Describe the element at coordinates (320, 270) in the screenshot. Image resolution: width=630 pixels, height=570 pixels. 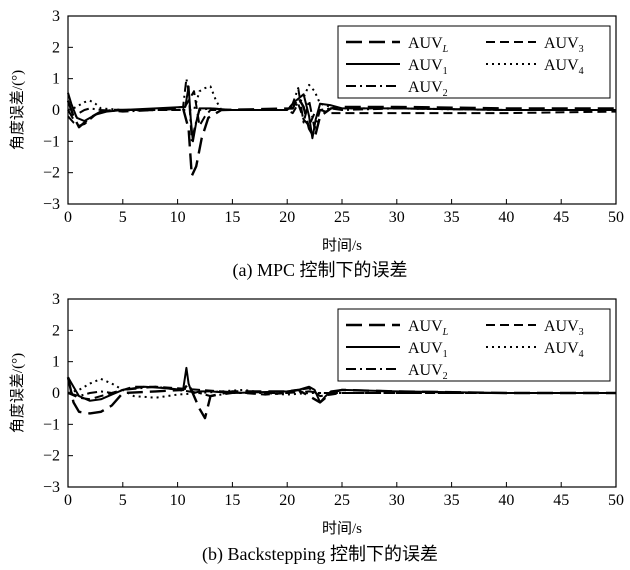
I see `caption-a: (a) MPC 控制下的误差` at that location.